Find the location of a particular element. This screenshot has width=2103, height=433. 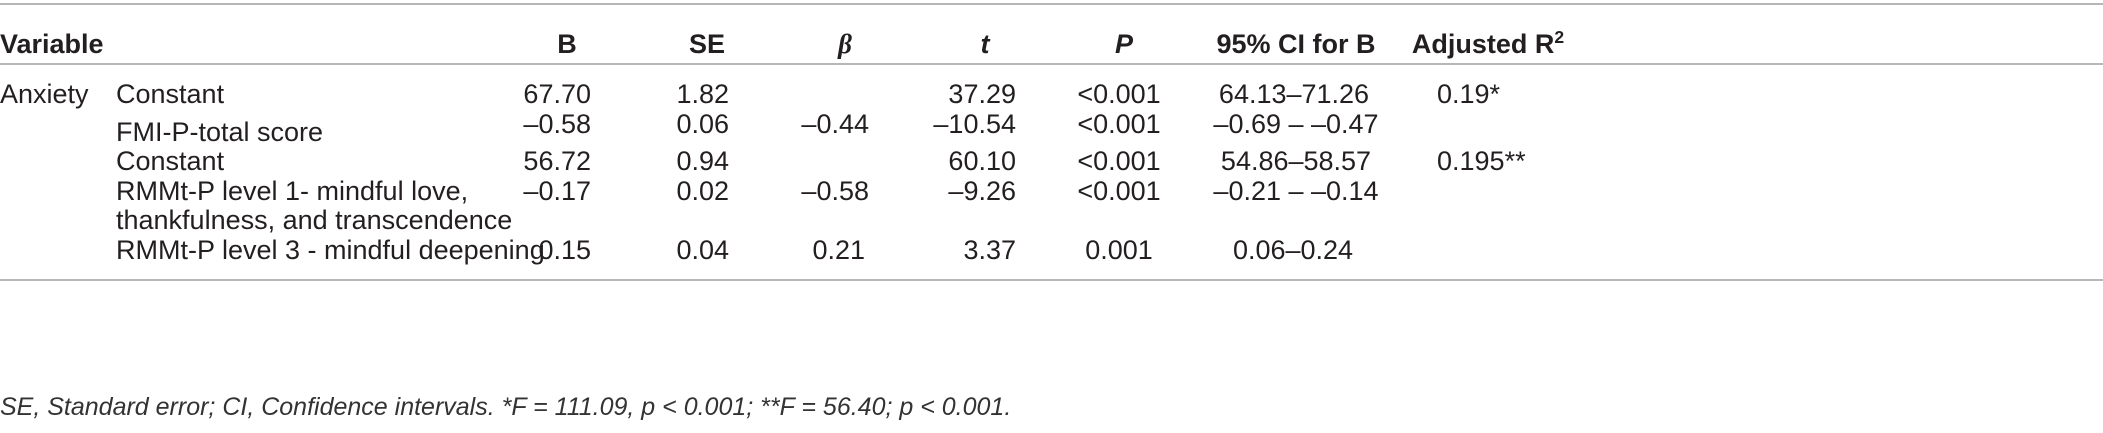

table-top-rule is located at coordinates (1051, 4).